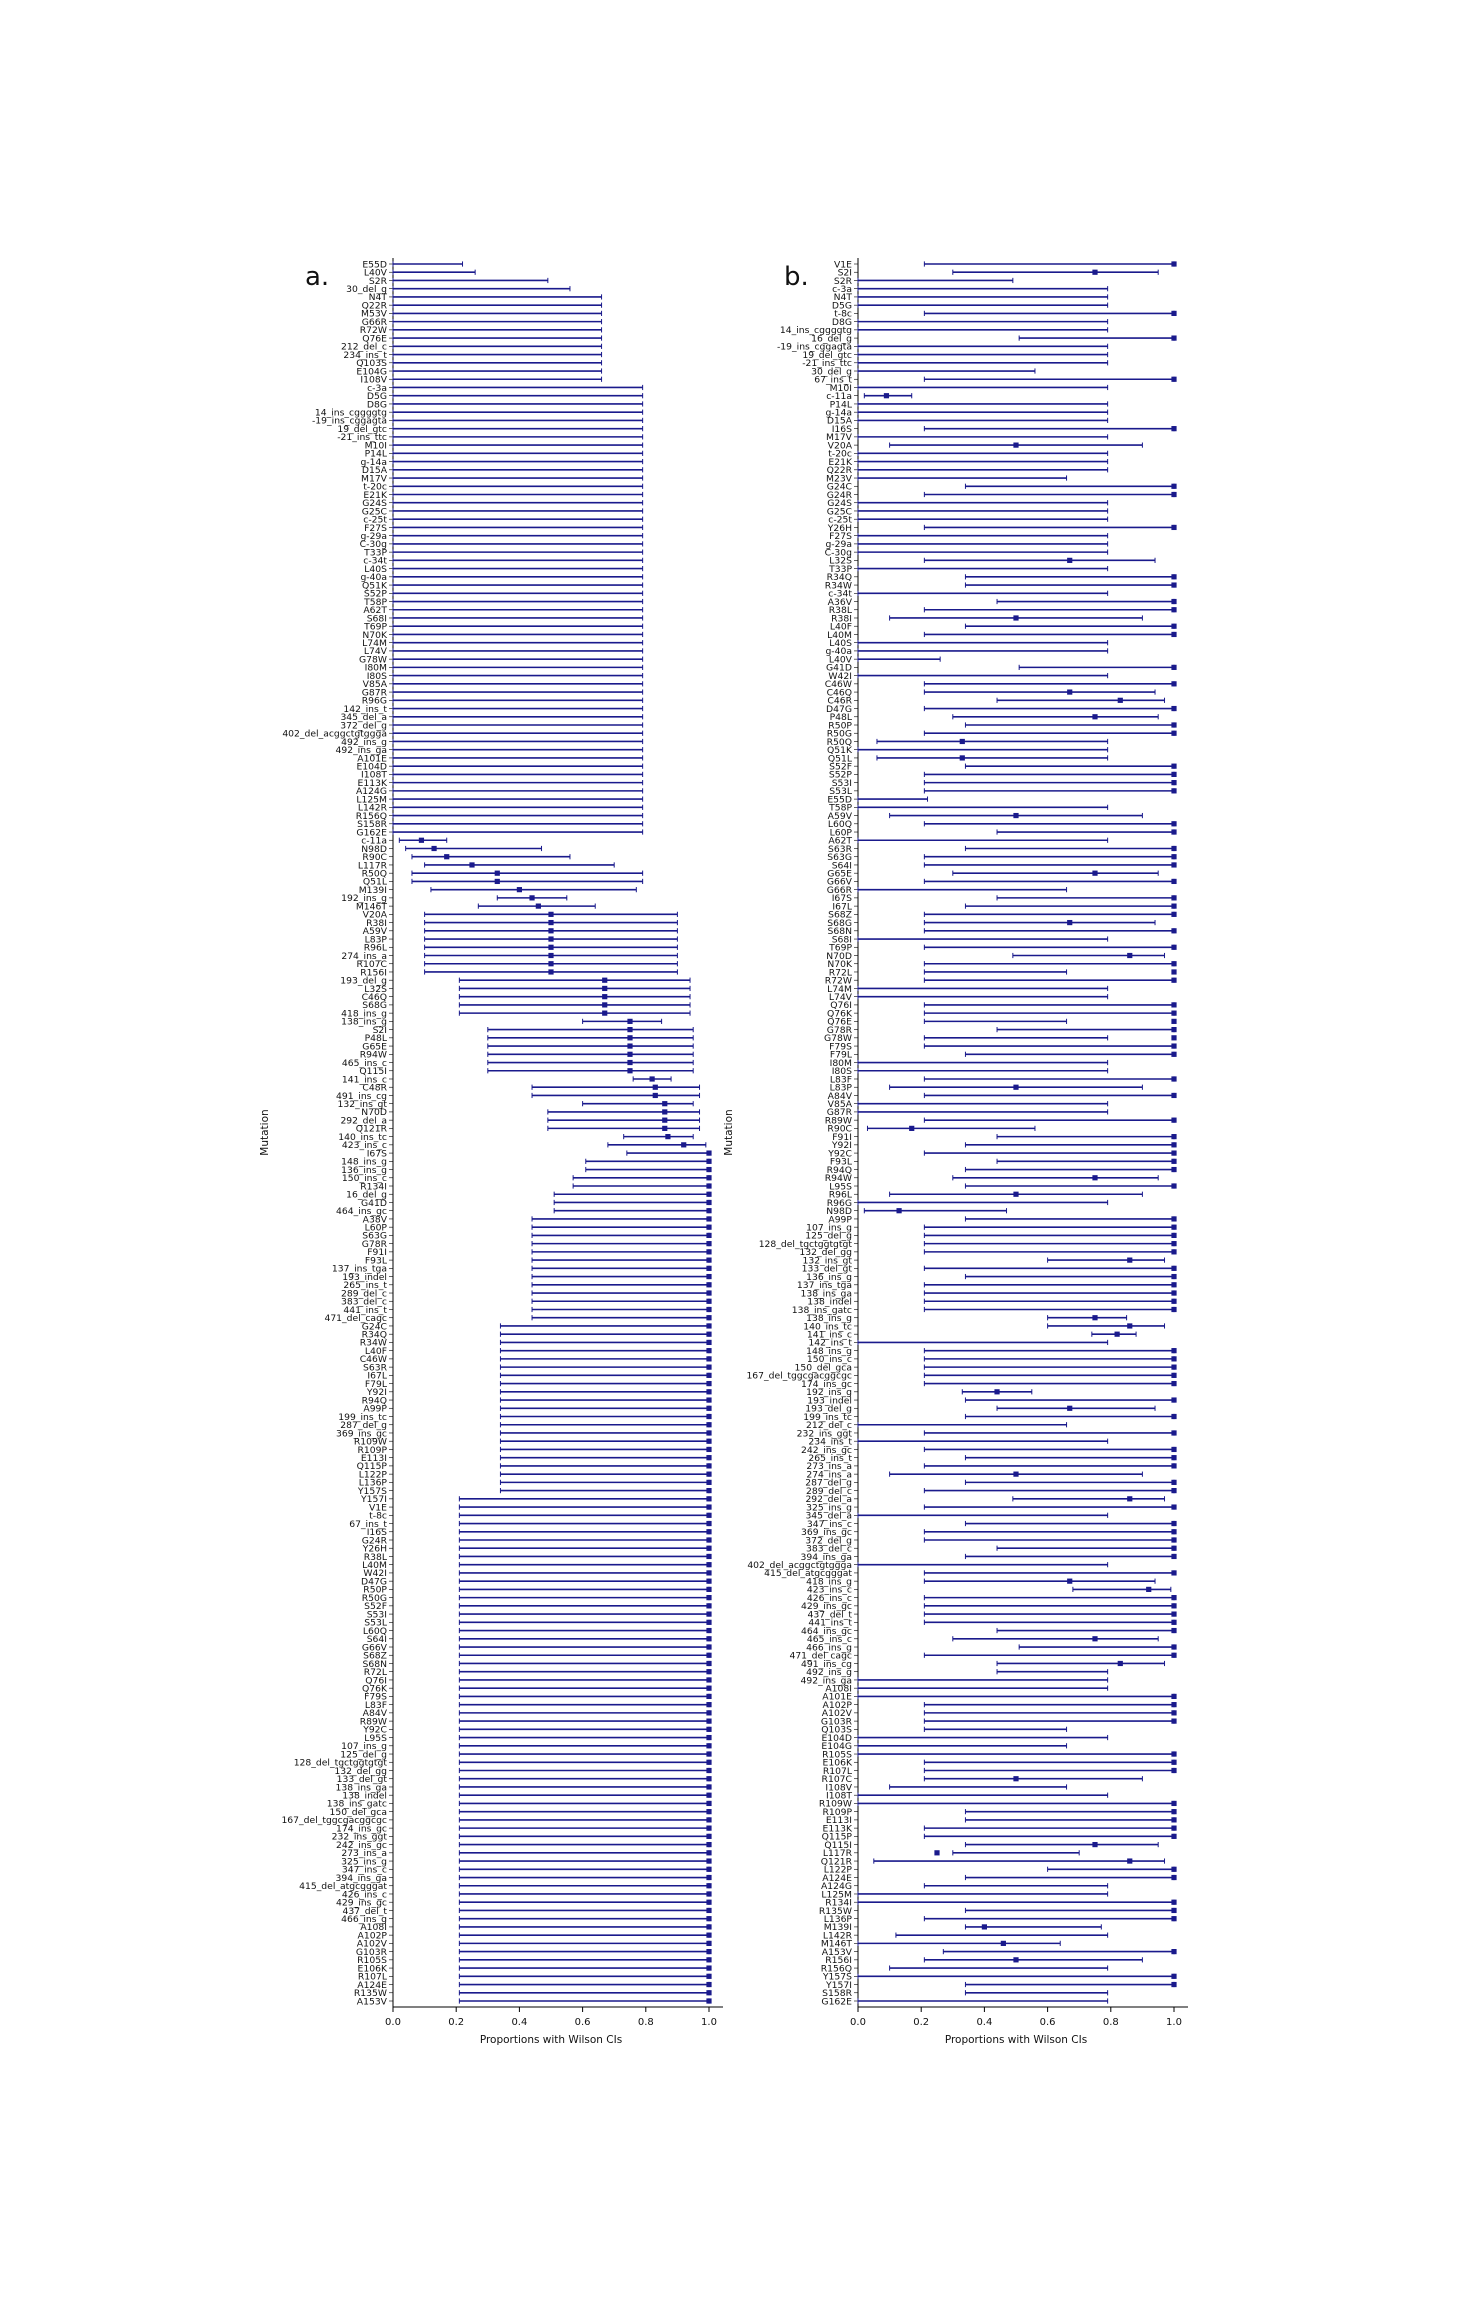  Describe the element at coordinates (827, 363) in the screenshot. I see `y-tick-label: -21_ins_ttc` at that location.